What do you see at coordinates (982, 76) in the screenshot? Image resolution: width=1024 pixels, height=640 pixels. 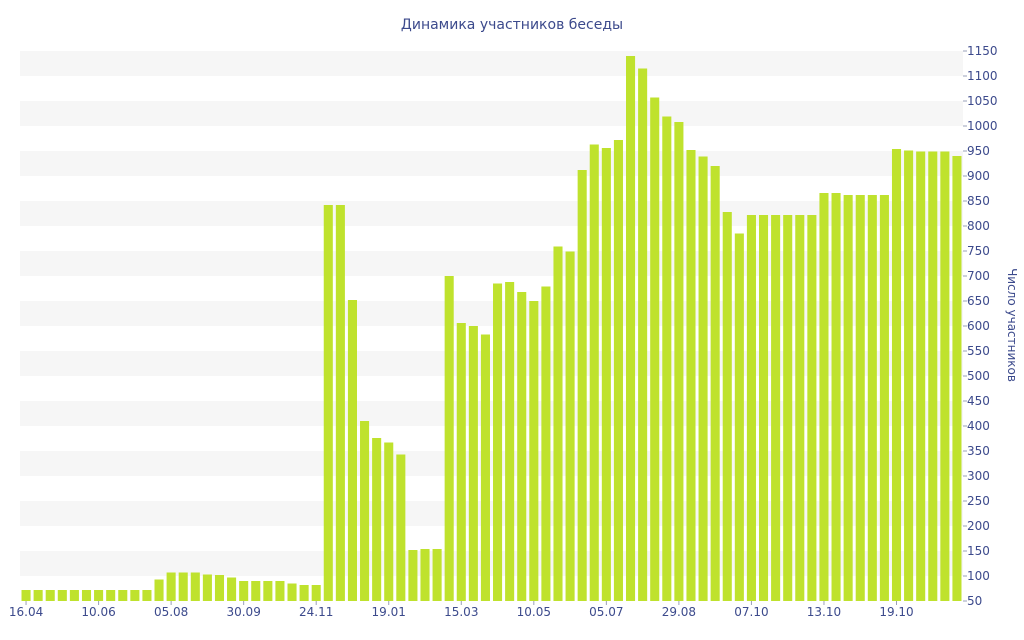 I see `y-tick-label: 1100` at bounding box center [982, 76].